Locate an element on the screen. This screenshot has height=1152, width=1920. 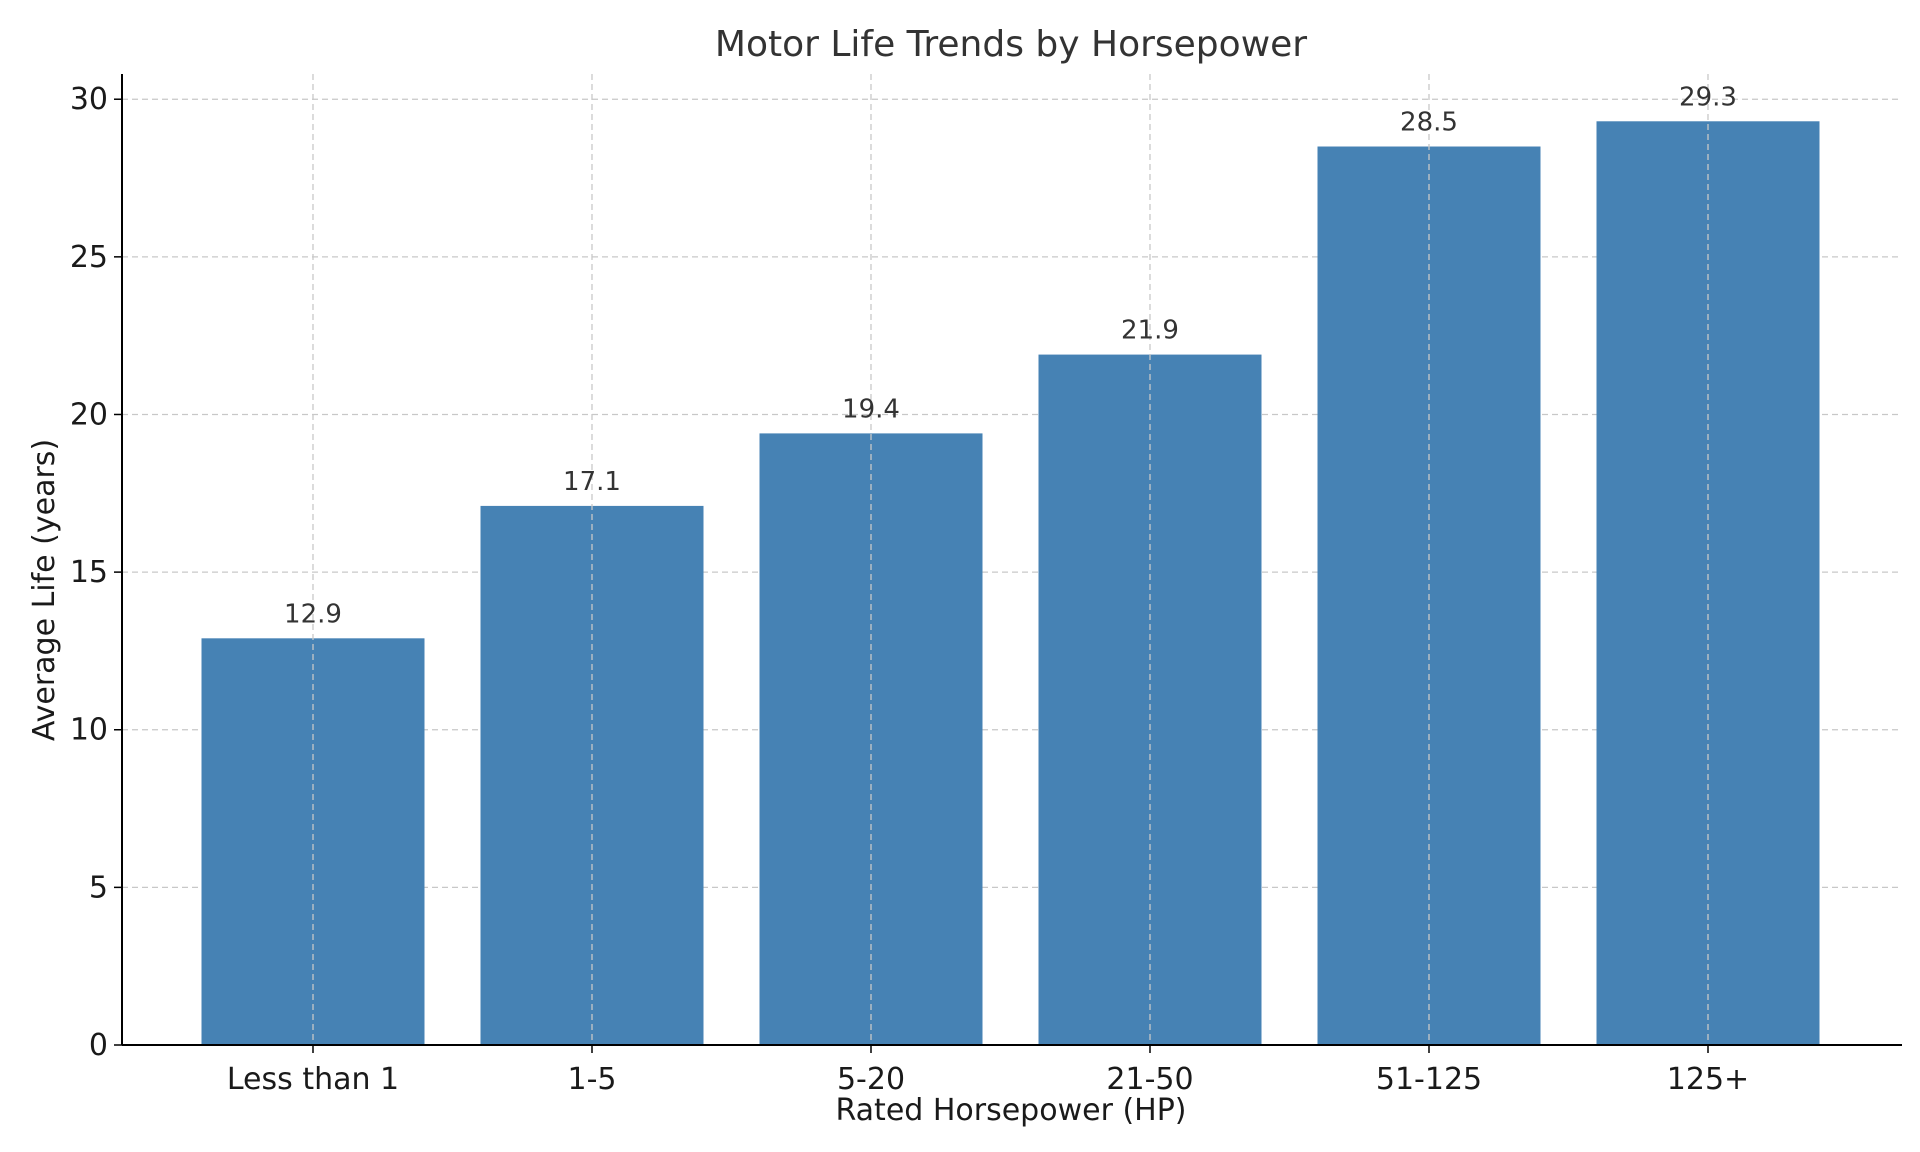
x-tick-label: 125+ is located at coordinates (1708, 1079).